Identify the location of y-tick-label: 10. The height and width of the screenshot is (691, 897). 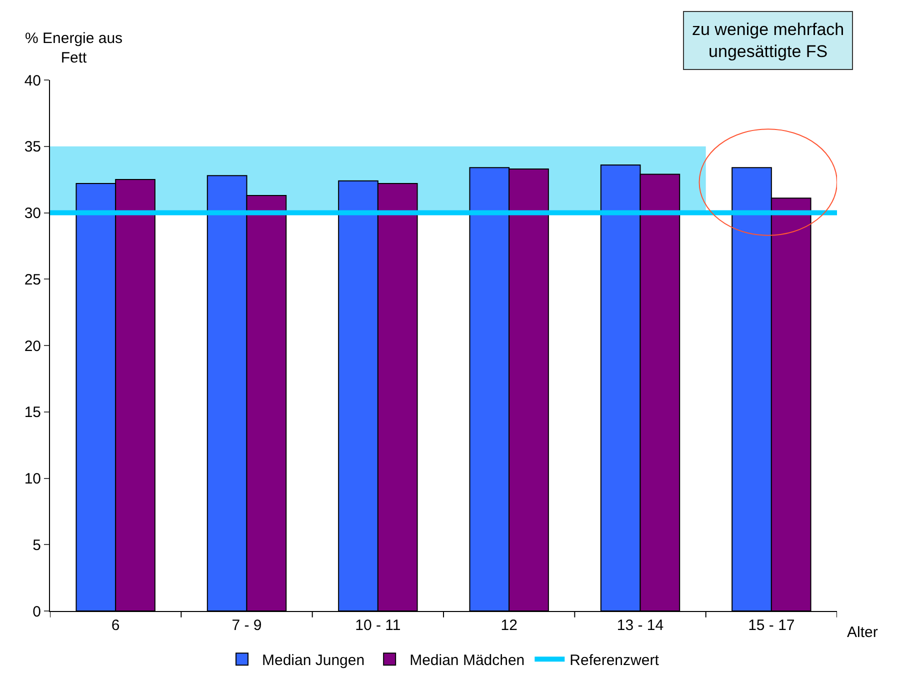
(32, 479).